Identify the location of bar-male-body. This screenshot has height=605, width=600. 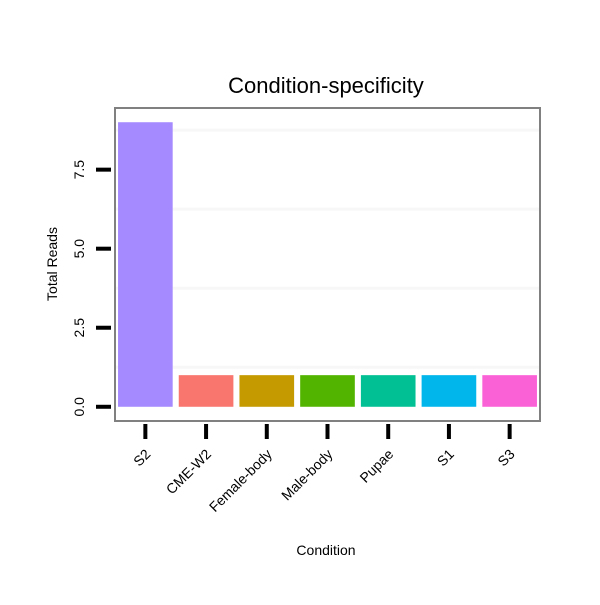
(327, 391).